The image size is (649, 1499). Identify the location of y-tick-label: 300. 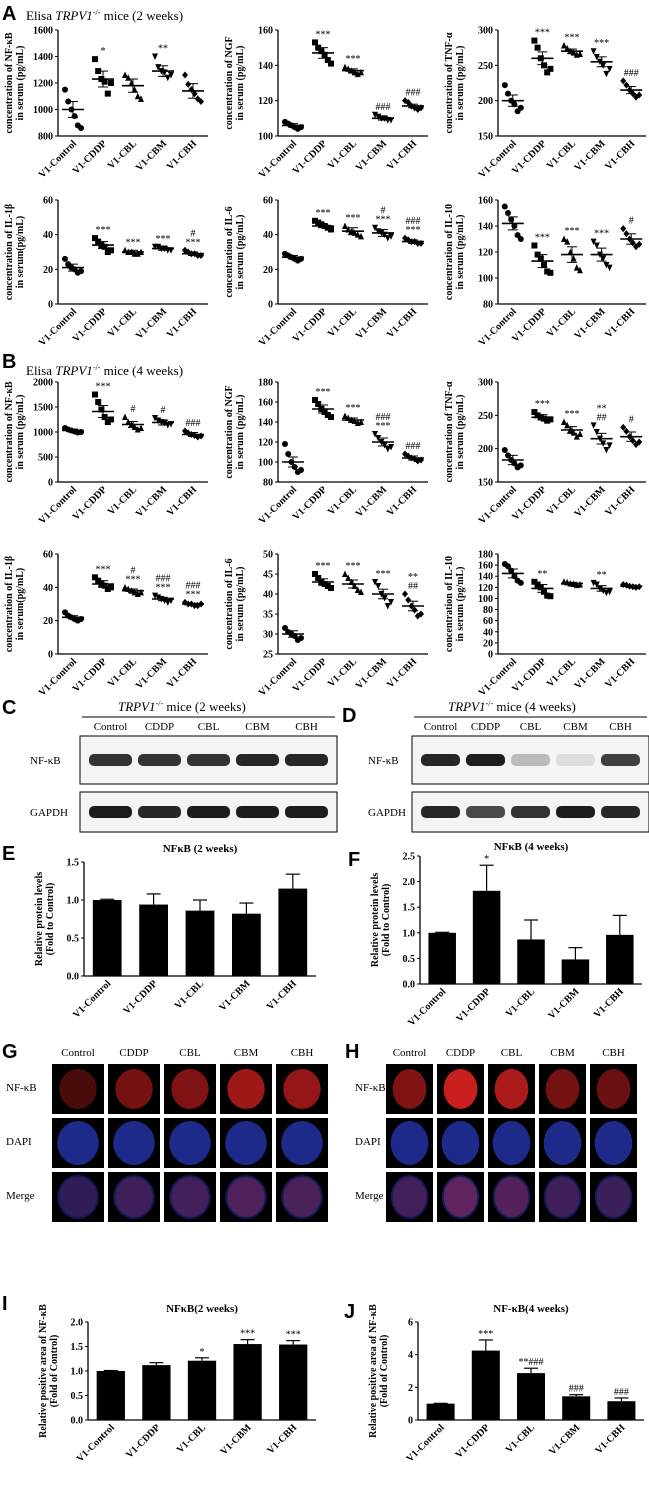
(485, 31).